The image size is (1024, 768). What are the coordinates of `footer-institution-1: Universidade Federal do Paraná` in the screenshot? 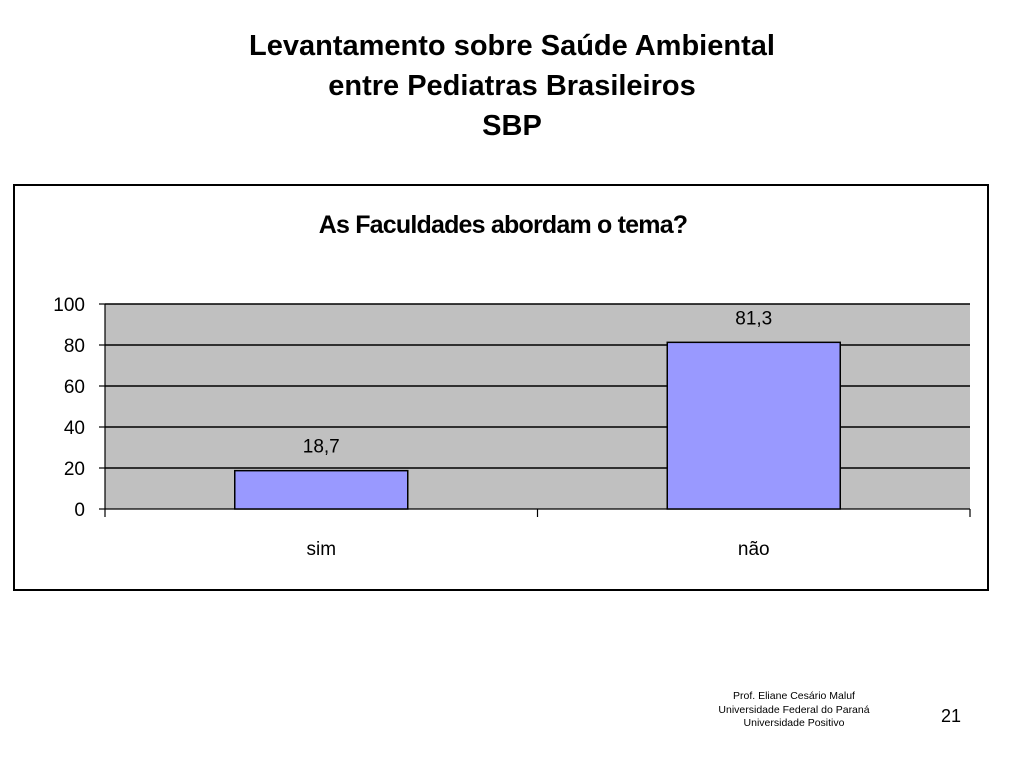 It's located at (794, 709).